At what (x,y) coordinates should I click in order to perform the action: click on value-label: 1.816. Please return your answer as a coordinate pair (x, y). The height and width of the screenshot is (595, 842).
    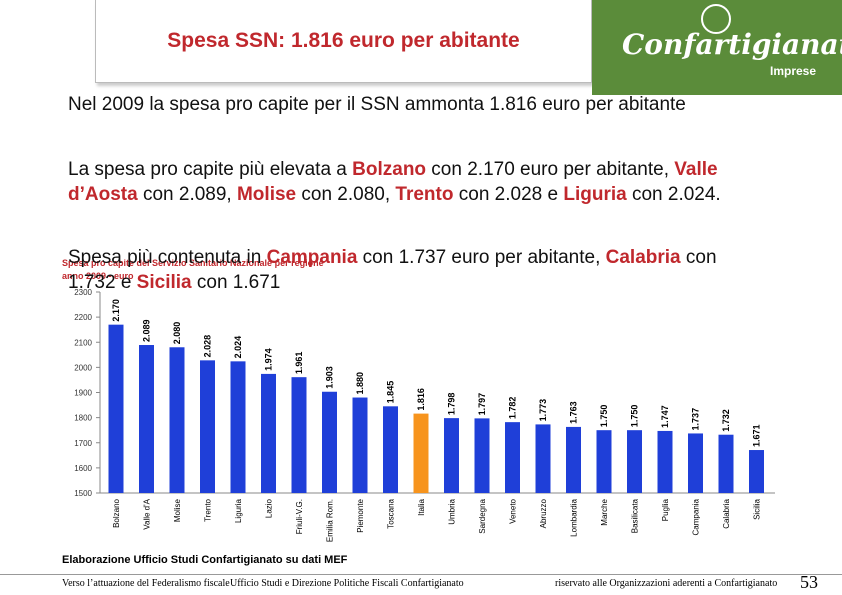
    Looking at the image, I should click on (421, 399).